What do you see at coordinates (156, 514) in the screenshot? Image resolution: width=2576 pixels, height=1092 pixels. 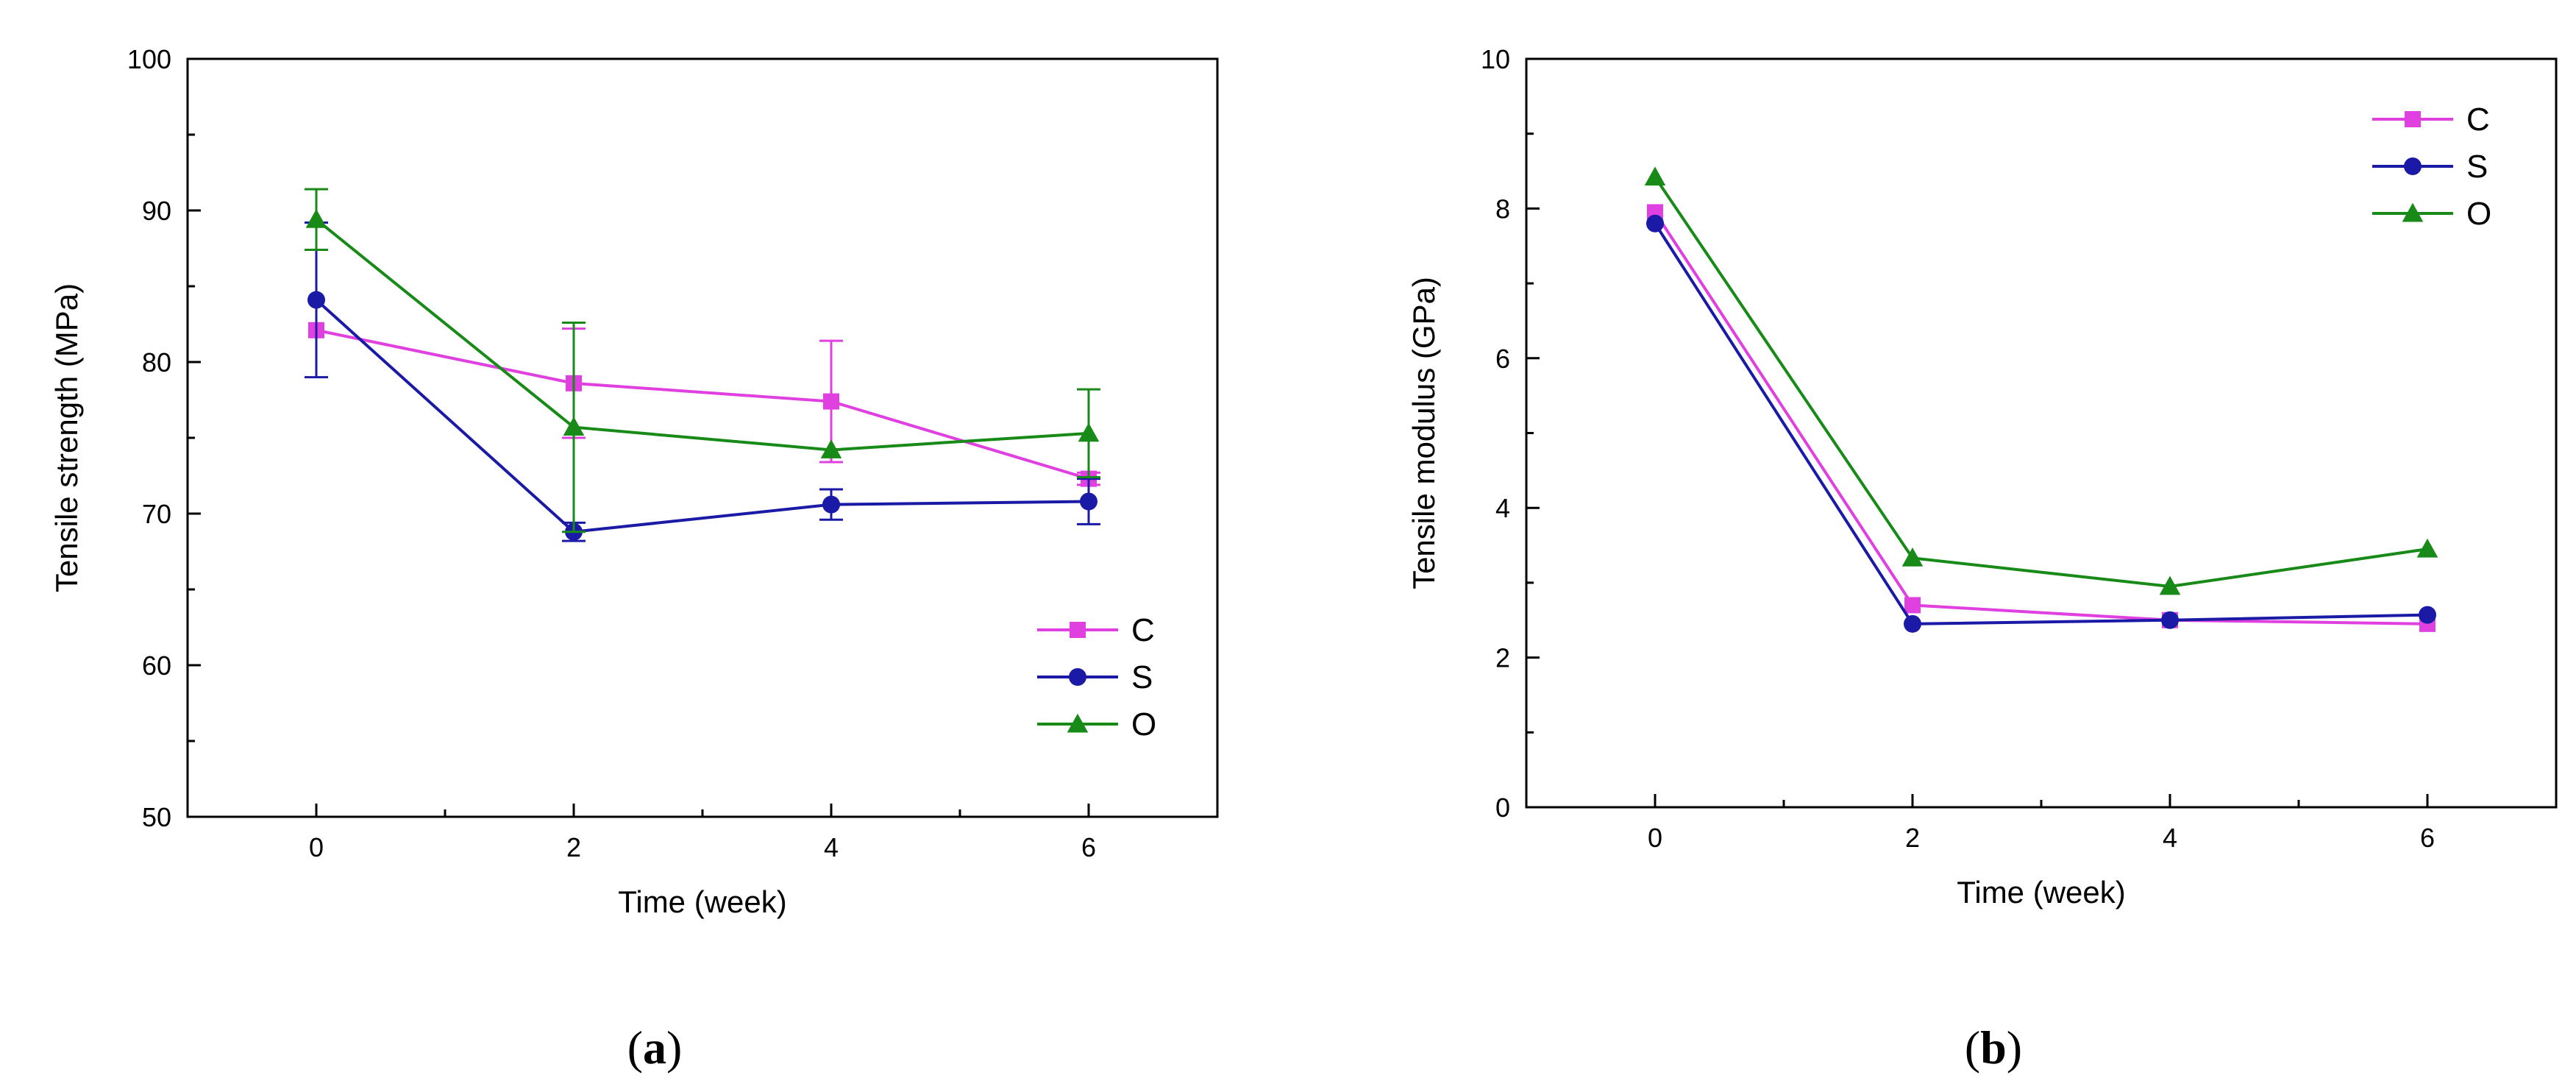 I see `y-tick-label: 70` at bounding box center [156, 514].